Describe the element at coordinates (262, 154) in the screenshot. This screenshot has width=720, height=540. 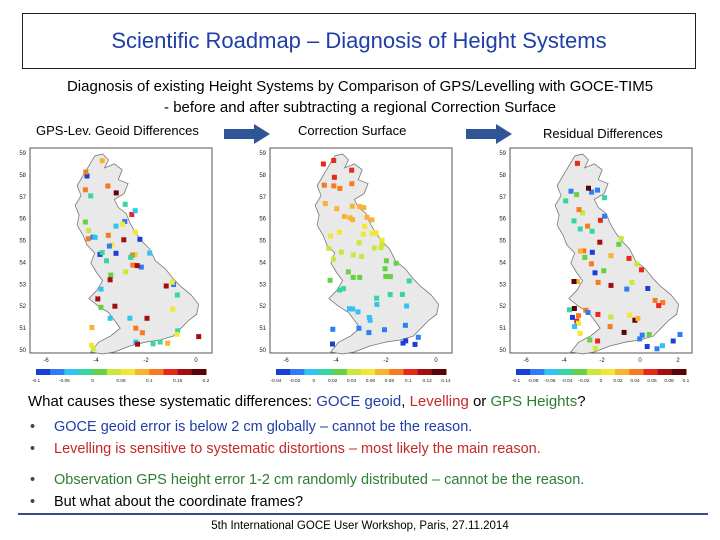
I see `y-tick-label: 59` at that location.